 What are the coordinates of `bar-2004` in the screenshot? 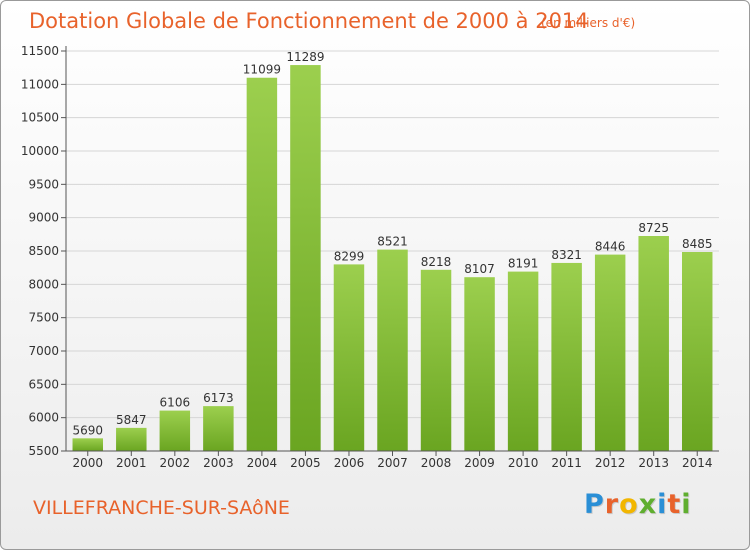 It's located at (262, 264).